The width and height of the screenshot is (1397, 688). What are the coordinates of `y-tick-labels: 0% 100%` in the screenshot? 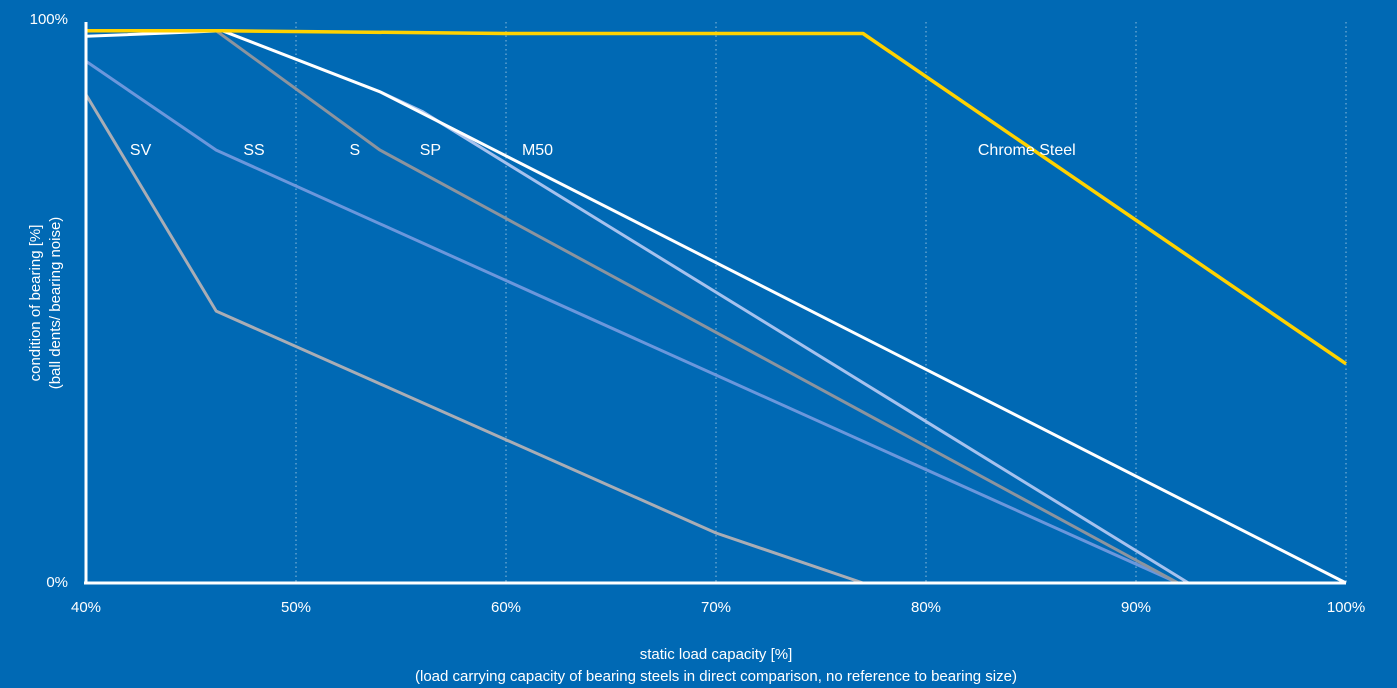 It's located at (49, 301).